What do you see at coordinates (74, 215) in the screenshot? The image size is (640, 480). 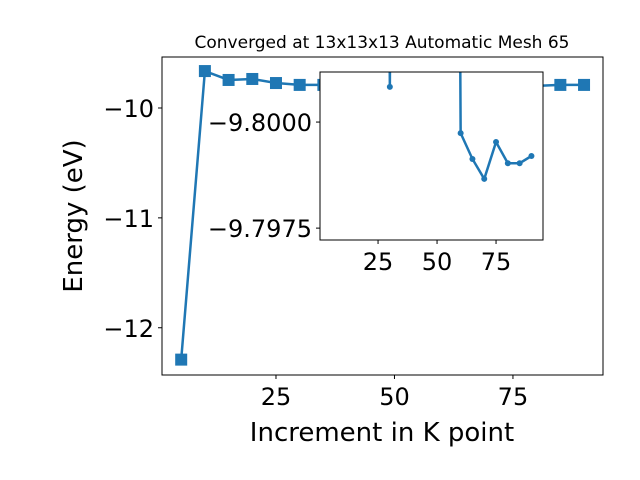 I see `y-axis-label: Energy (eV)` at bounding box center [74, 215].